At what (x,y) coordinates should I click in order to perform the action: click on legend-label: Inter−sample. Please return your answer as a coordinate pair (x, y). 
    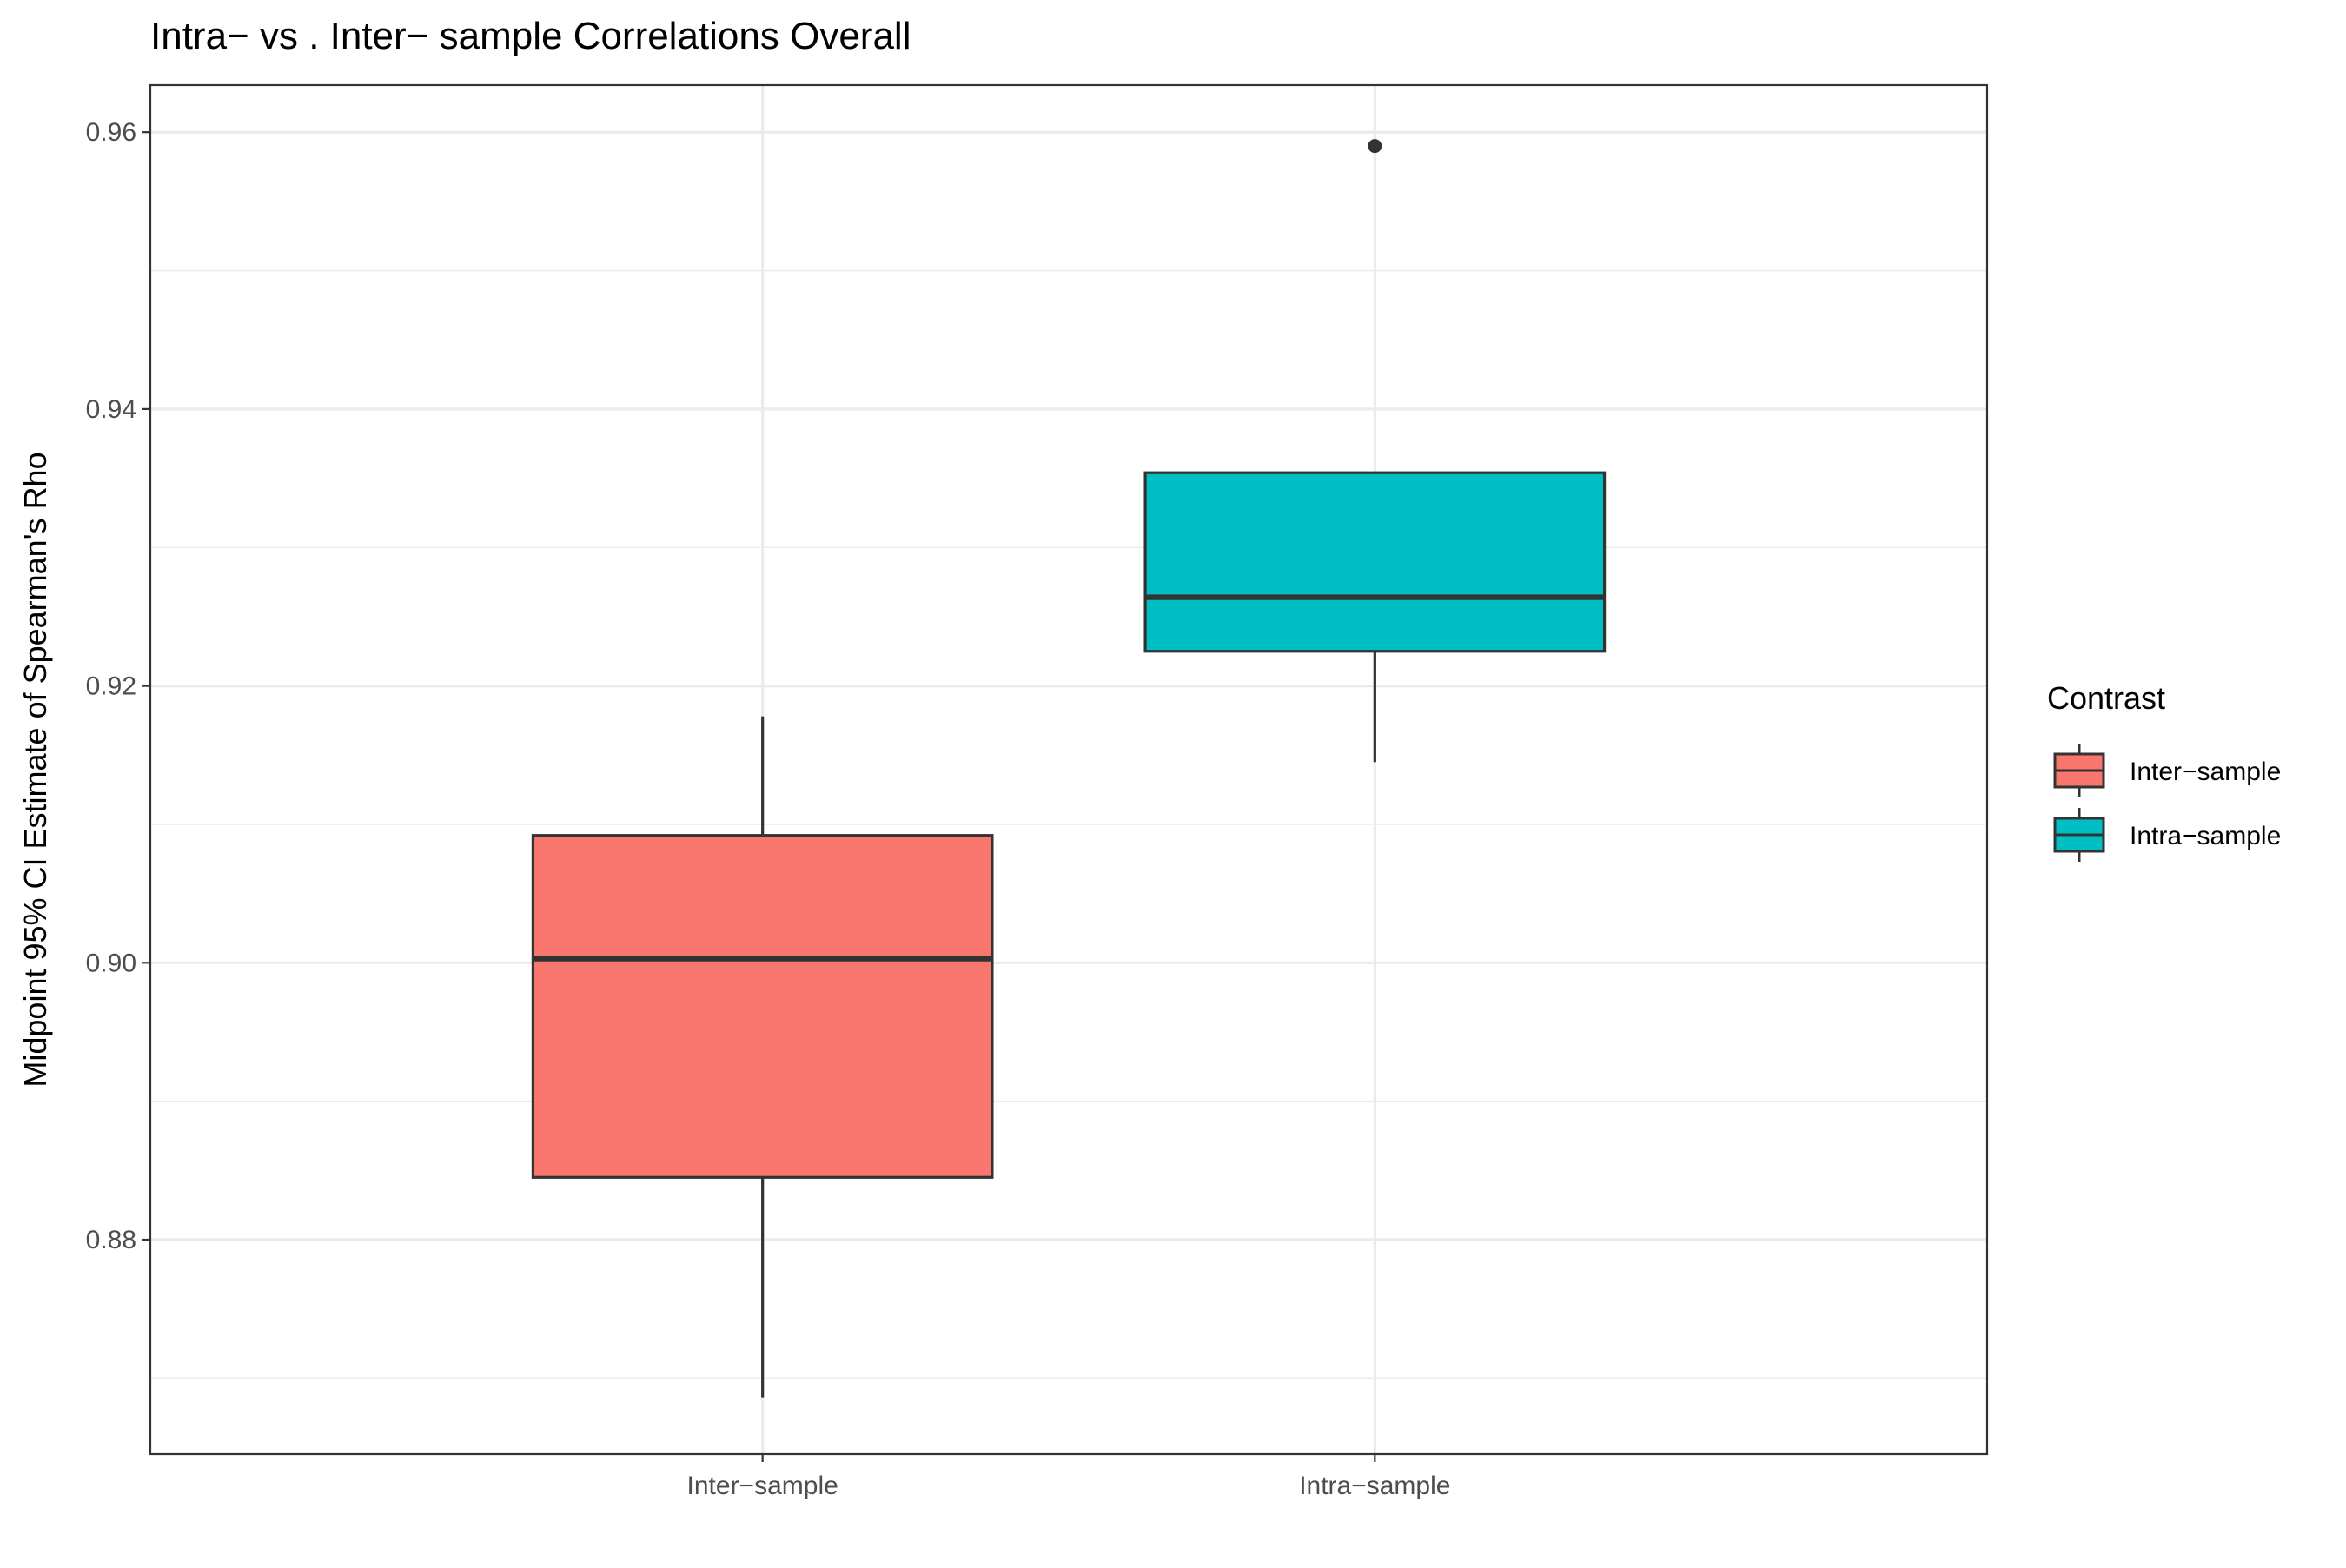
    Looking at the image, I should click on (2205, 772).